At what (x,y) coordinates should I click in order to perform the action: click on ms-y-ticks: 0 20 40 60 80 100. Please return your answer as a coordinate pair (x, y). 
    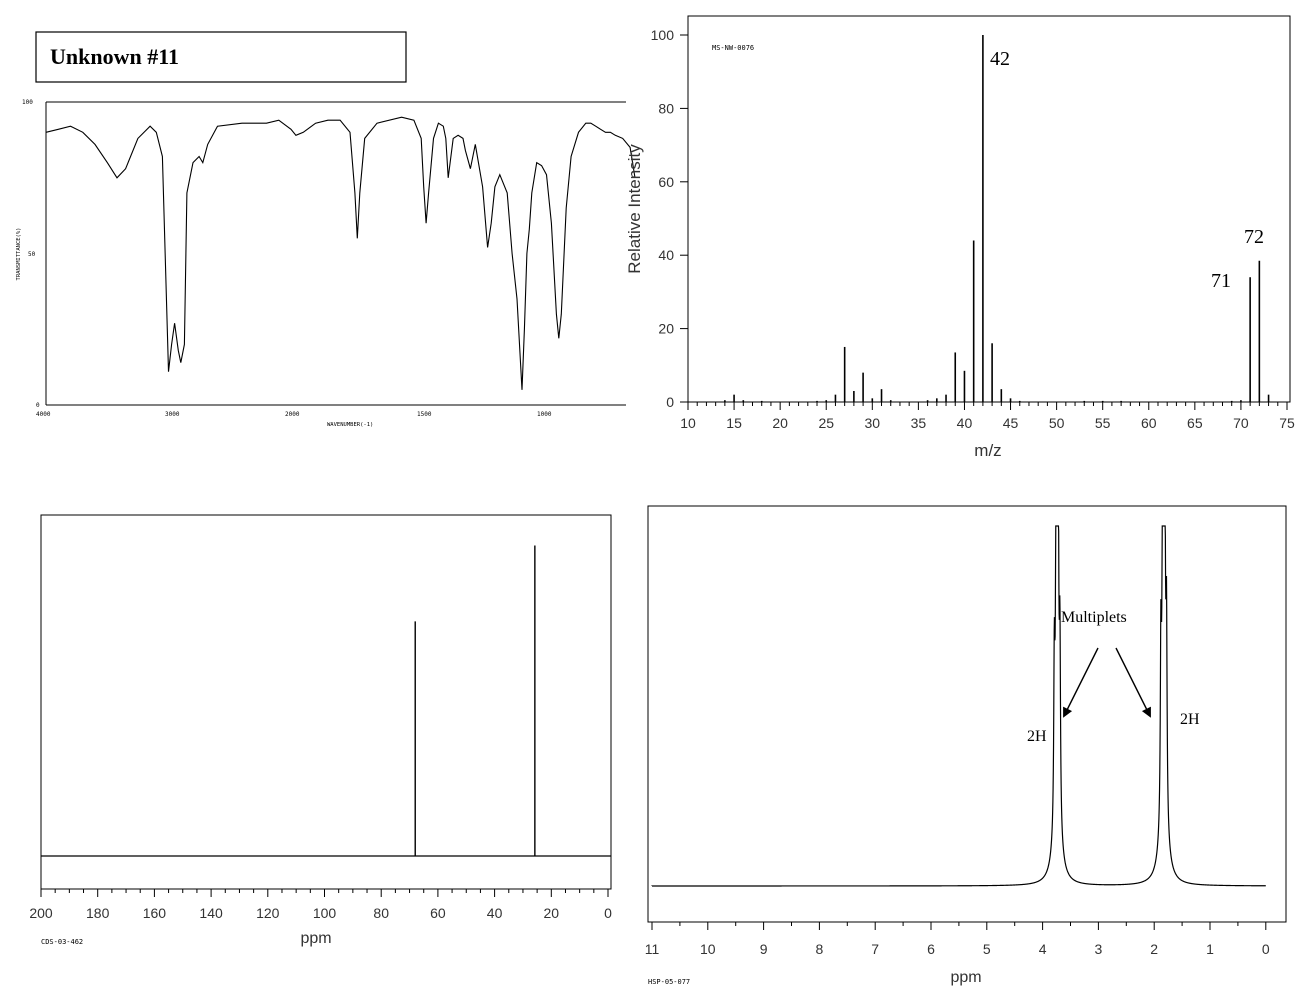
    Looking at the image, I should click on (669, 218).